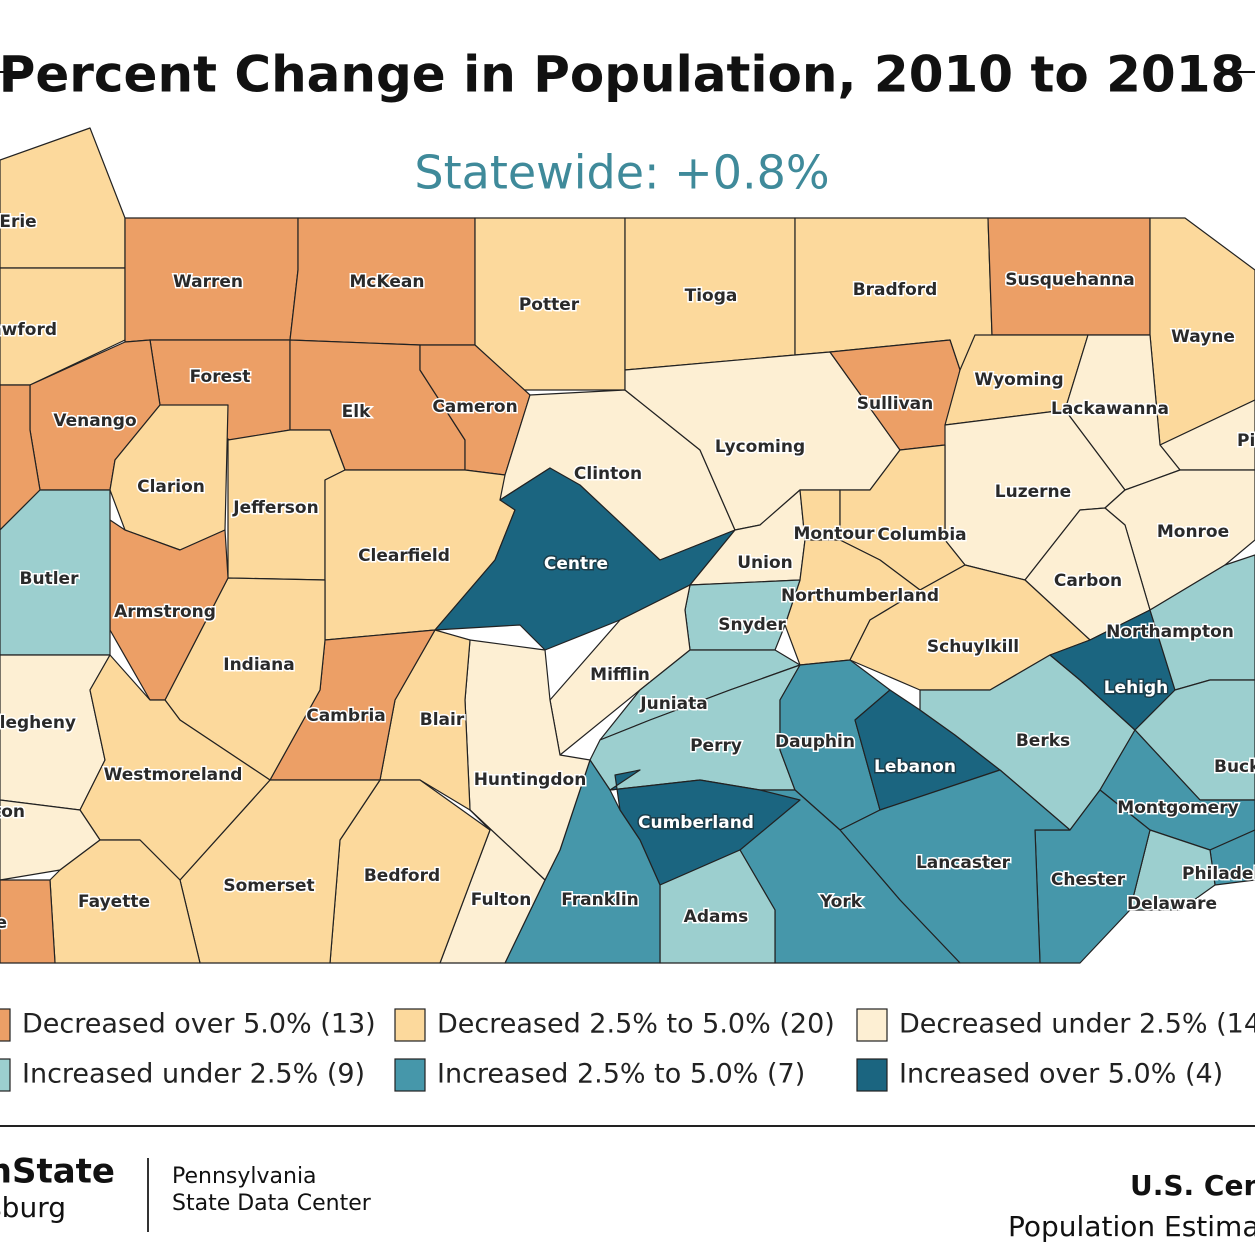 The image size is (1255, 1255). I want to click on county-label: Adams, so click(716, 917).